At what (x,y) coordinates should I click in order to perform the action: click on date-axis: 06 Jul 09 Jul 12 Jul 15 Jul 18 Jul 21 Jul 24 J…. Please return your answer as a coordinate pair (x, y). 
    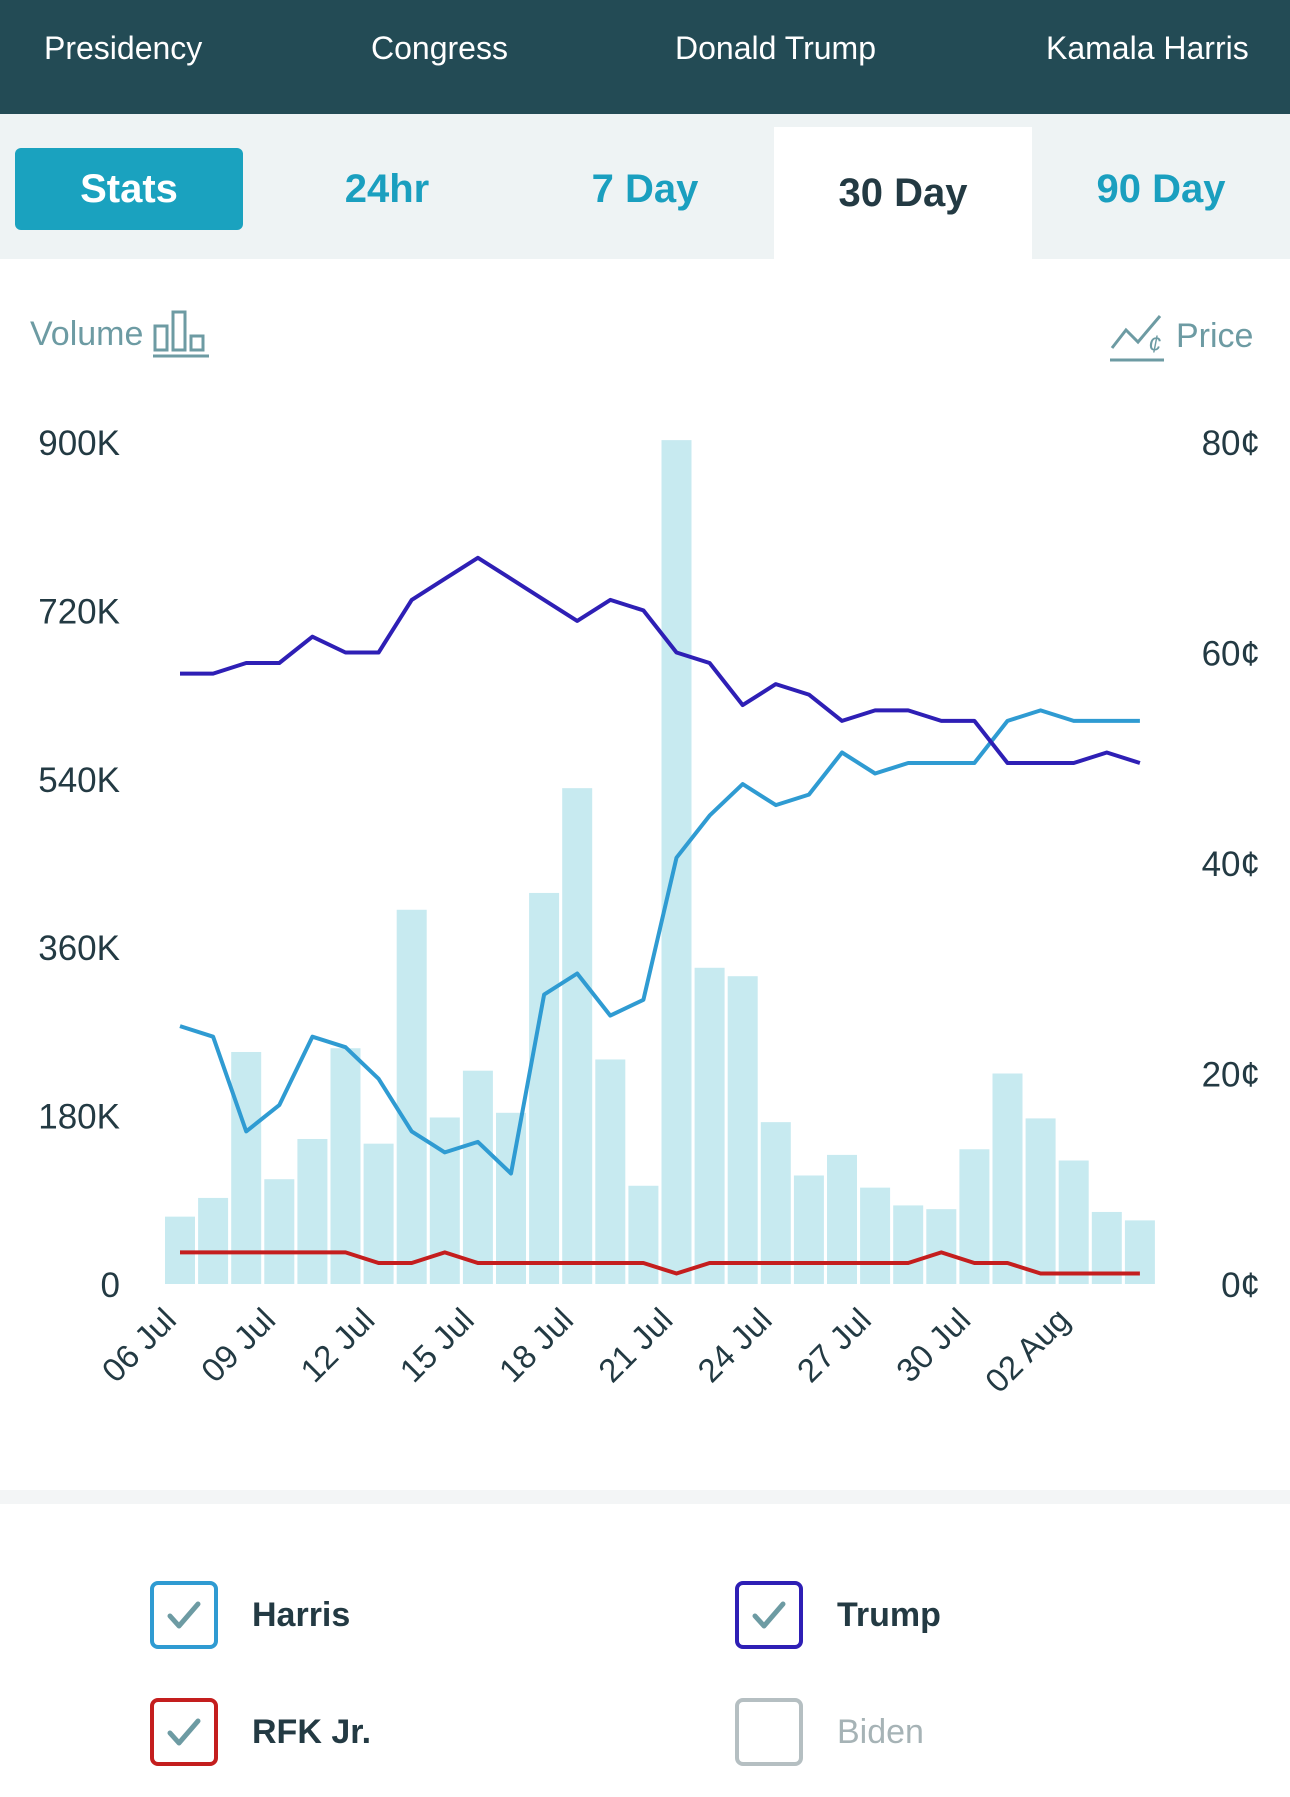
    Looking at the image, I should click on (586, 1350).